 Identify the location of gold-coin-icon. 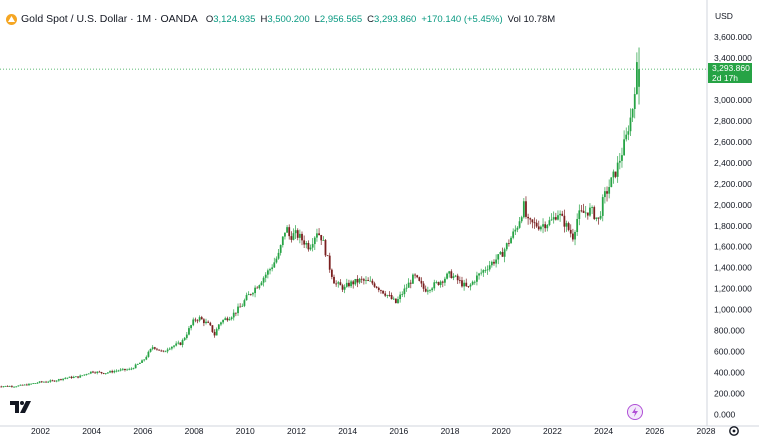
(11, 19).